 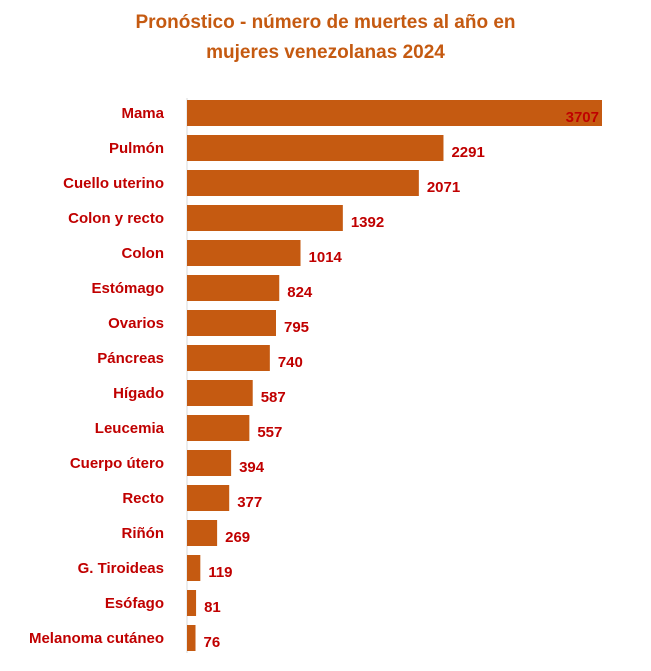 I want to click on value-label: 377, so click(x=249, y=502).